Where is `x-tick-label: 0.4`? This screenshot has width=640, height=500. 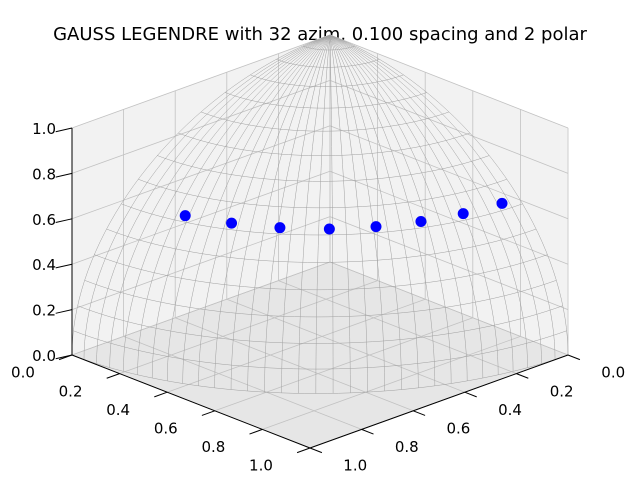 x-tick-label: 0.4 is located at coordinates (510, 410).